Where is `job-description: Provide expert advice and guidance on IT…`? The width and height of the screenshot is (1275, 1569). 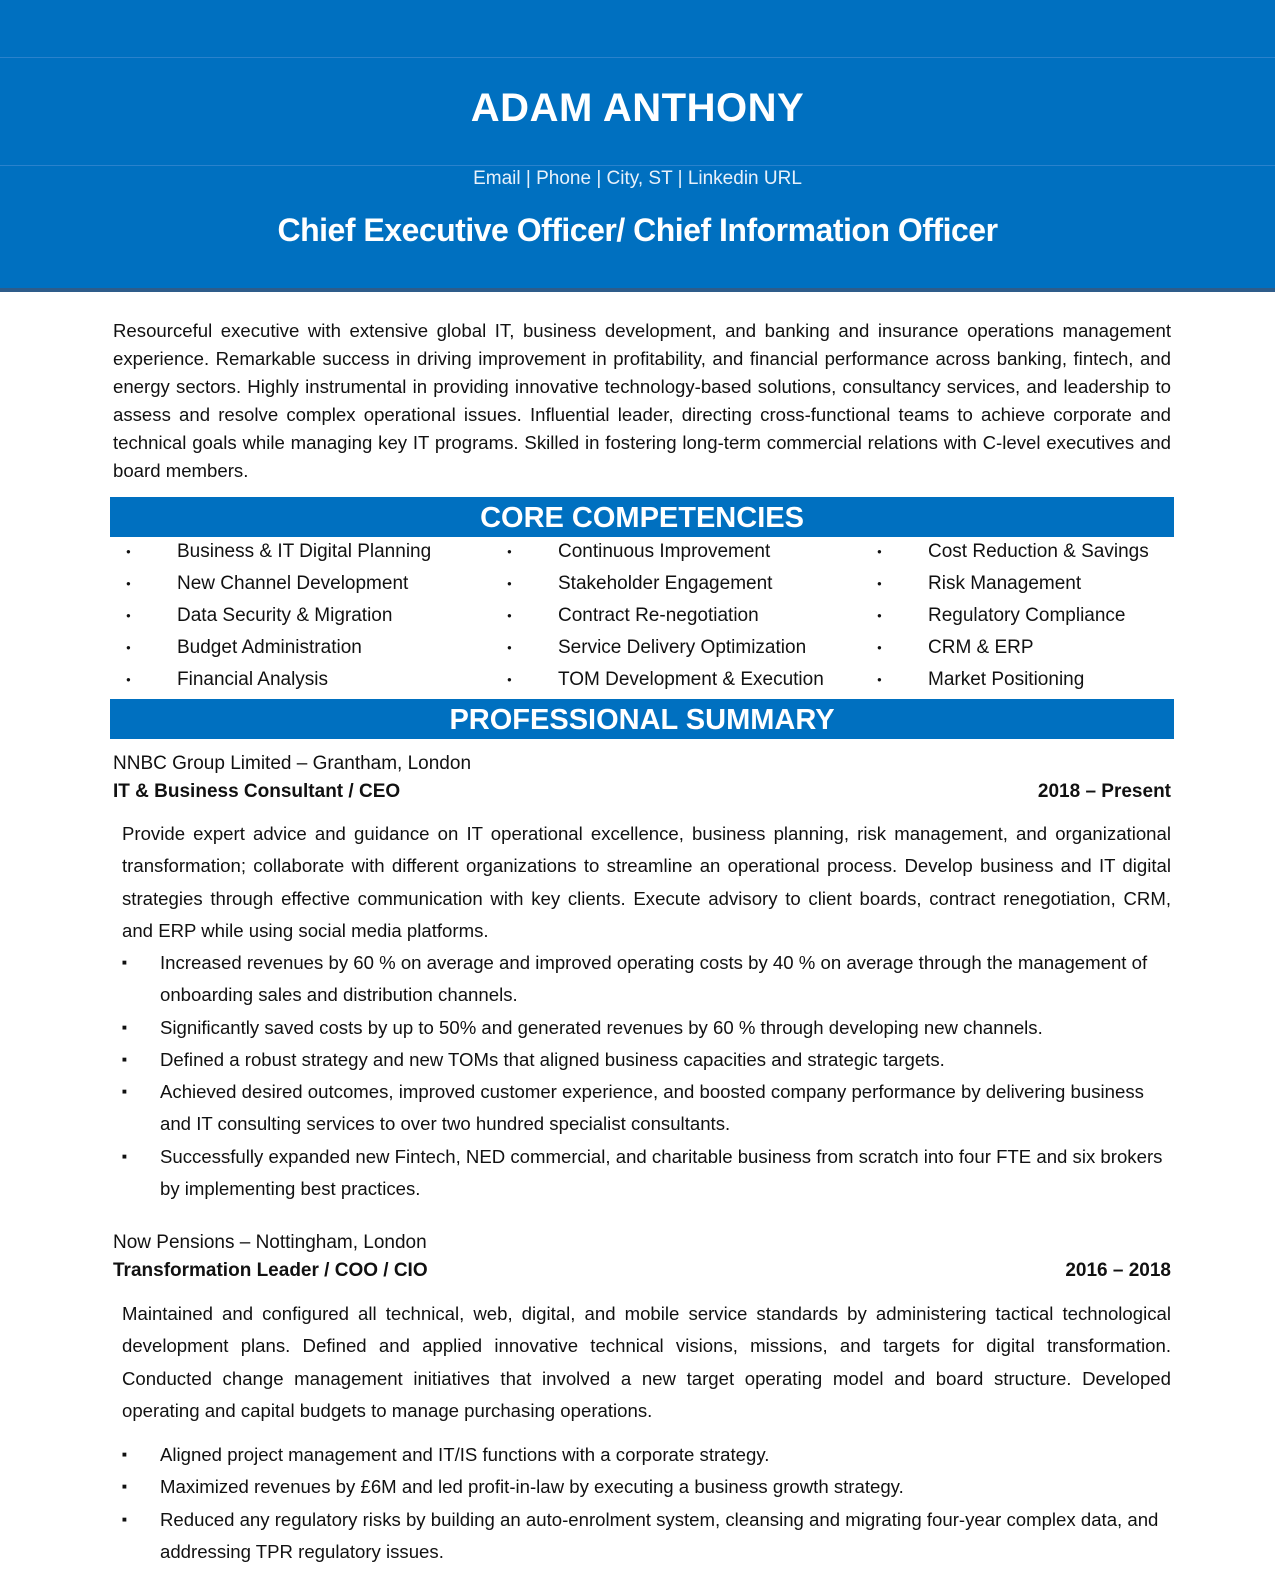 job-description: Provide expert advice and guidance on IT… is located at coordinates (646, 882).